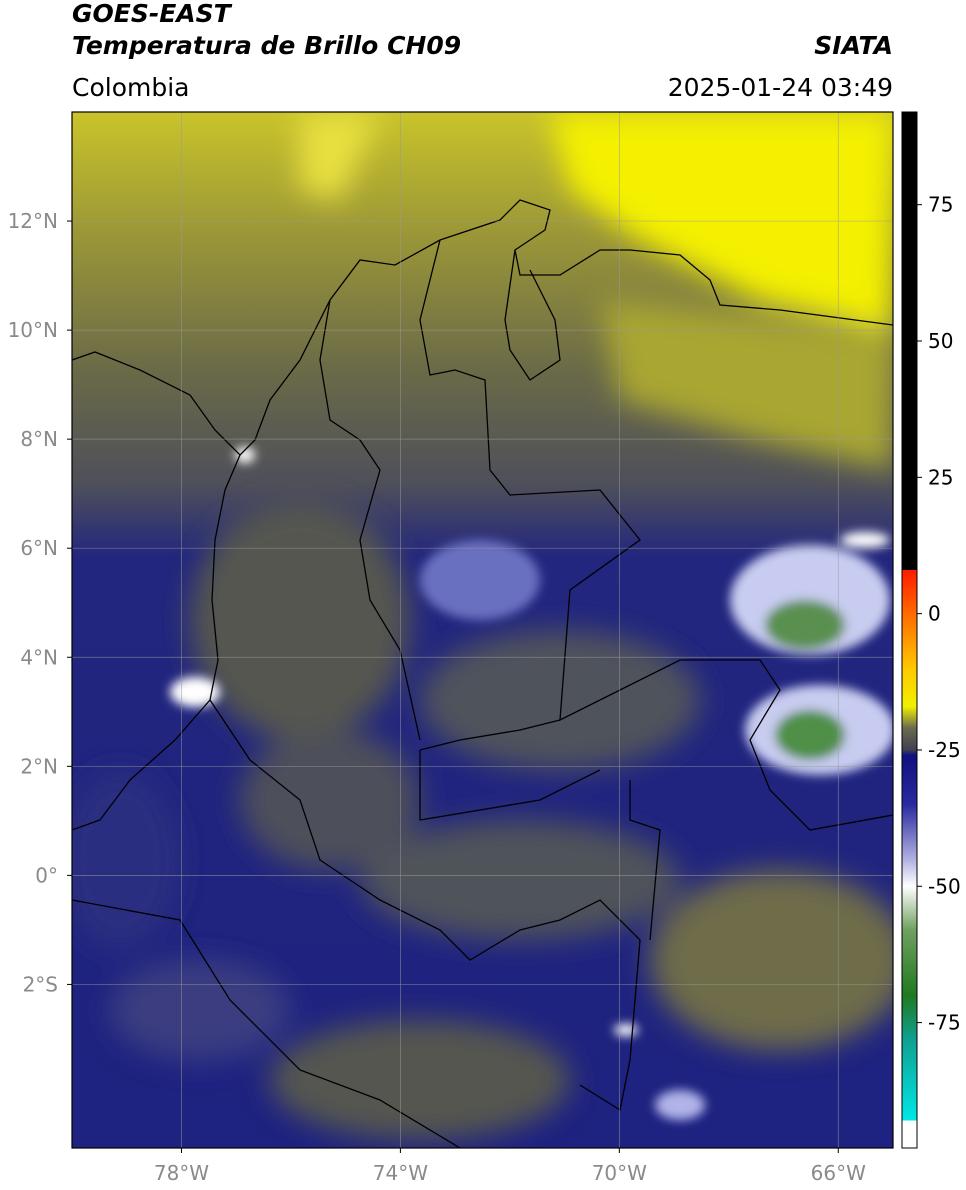 The width and height of the screenshot is (966, 1190). Describe the element at coordinates (940, 477) in the screenshot. I see `colorbar-tick-label: 25` at that location.